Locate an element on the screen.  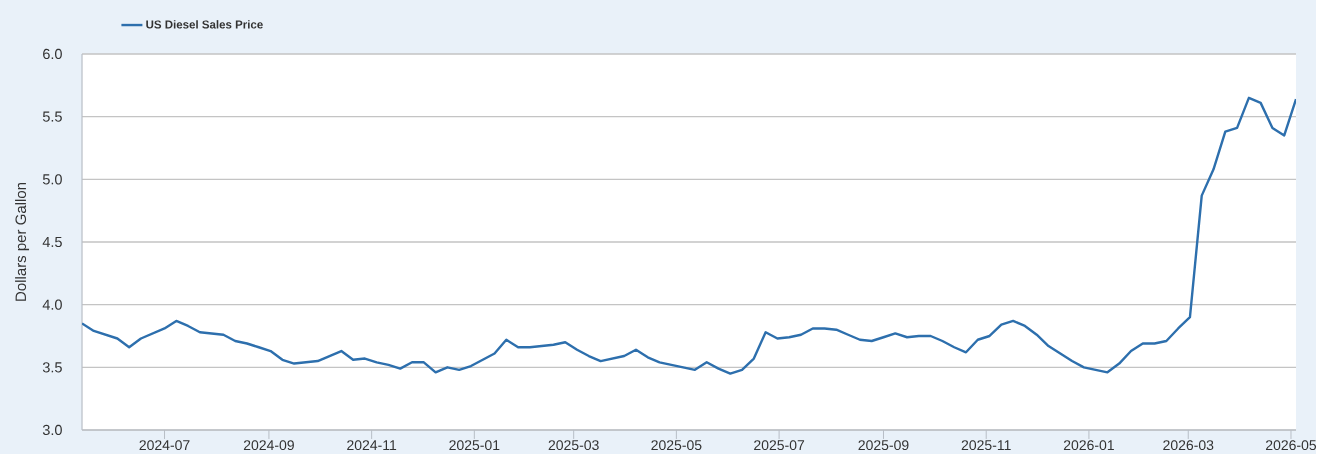
y-tick-label: 5.0 is located at coordinates (52, 179).